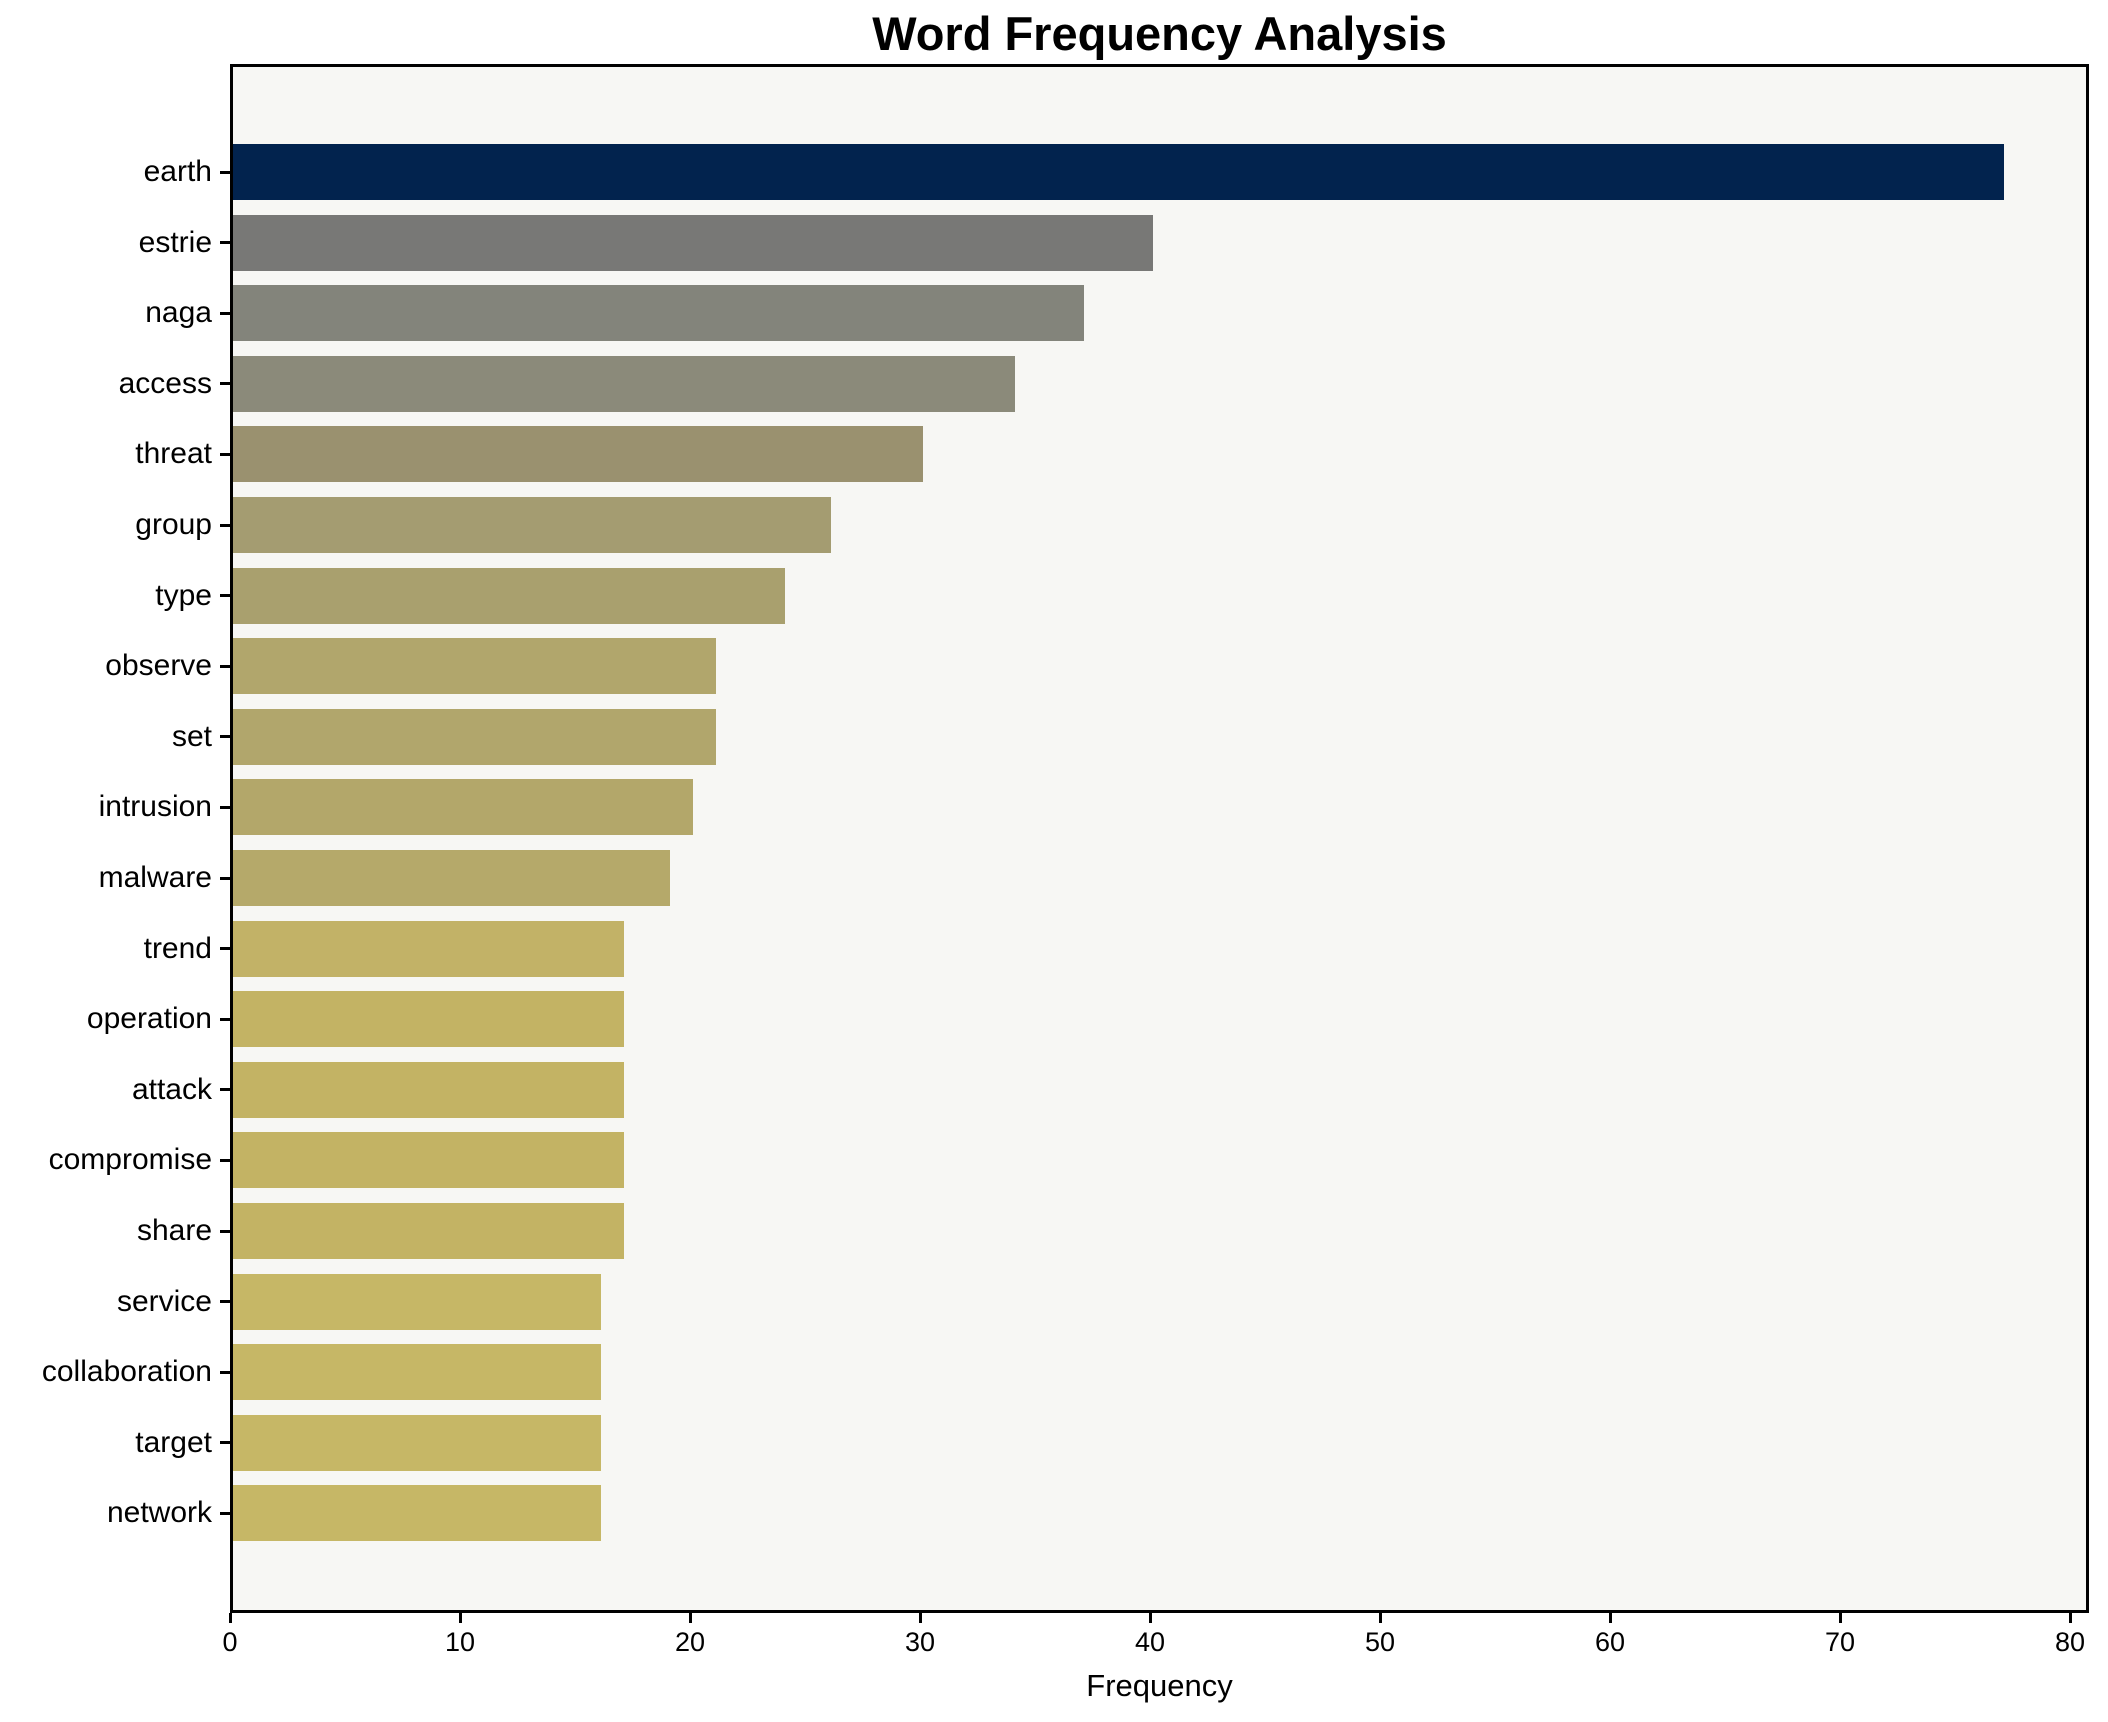  What do you see at coordinates (175, 242) in the screenshot?
I see `y-tick-label-estrie: estrie` at bounding box center [175, 242].